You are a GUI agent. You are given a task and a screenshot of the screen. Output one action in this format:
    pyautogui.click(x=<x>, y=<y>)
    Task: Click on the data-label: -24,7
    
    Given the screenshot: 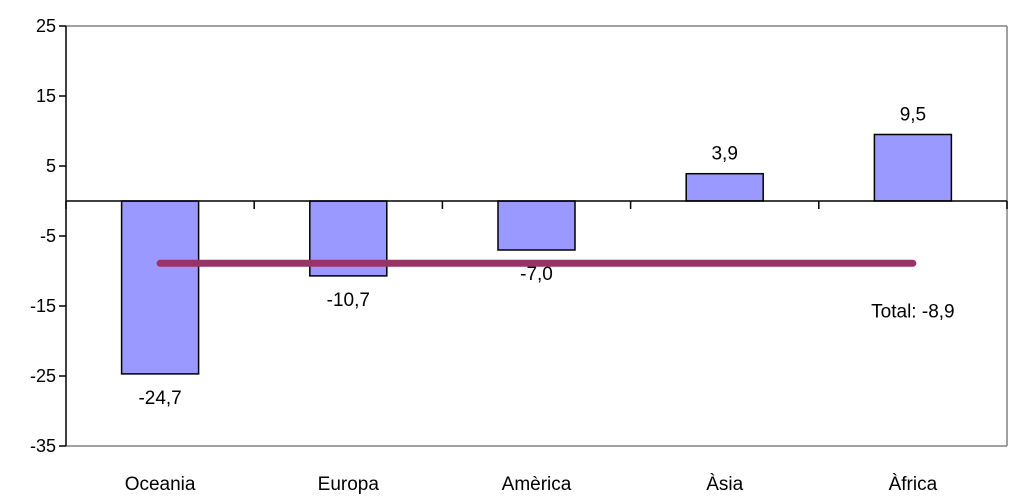 What is the action you would take?
    pyautogui.click(x=159, y=398)
    